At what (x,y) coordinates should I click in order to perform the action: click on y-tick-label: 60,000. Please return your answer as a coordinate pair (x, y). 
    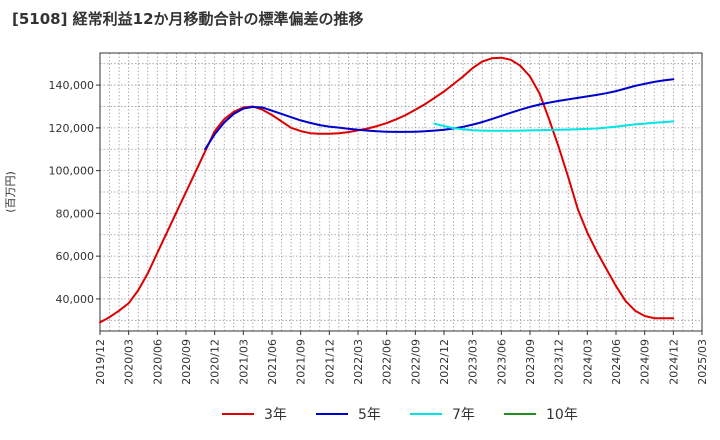
    Looking at the image, I should click on (75, 256).